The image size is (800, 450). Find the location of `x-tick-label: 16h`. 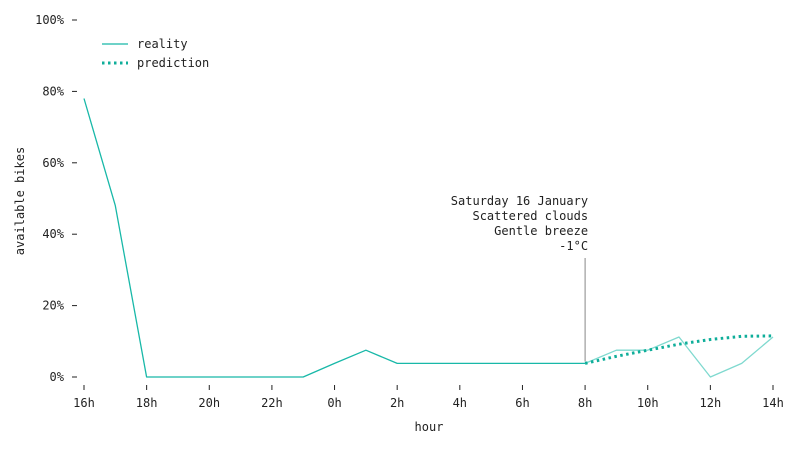

x-tick-label: 16h is located at coordinates (84, 403).